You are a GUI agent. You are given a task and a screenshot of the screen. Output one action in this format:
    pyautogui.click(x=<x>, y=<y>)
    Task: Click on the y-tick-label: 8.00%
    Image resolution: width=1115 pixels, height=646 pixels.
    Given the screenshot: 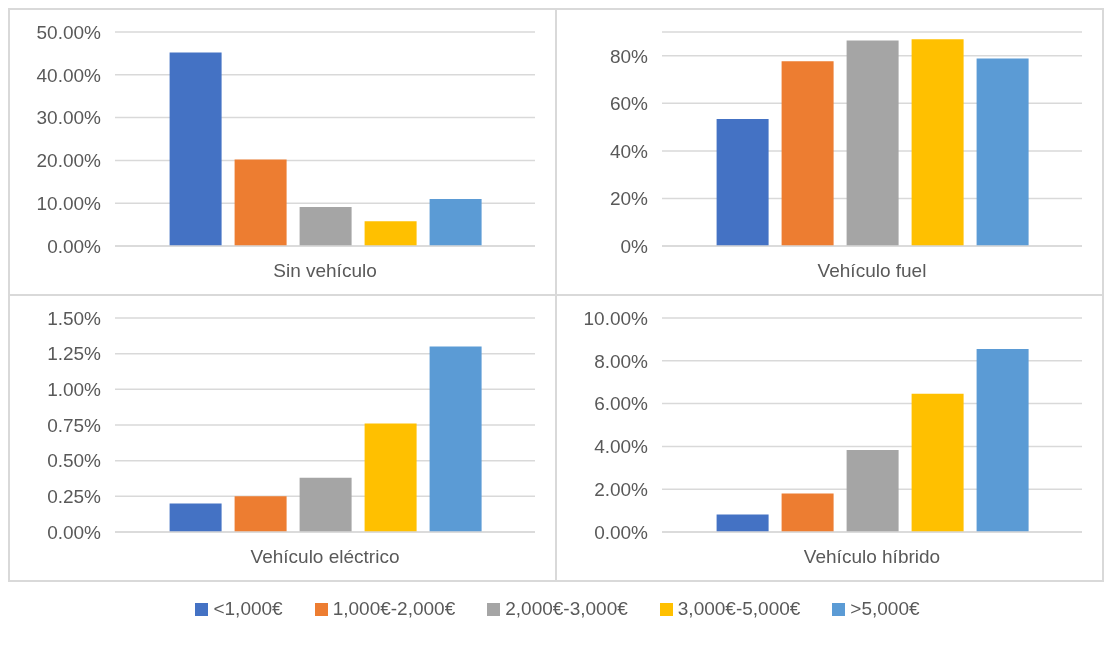 What is the action you would take?
    pyautogui.click(x=621, y=361)
    